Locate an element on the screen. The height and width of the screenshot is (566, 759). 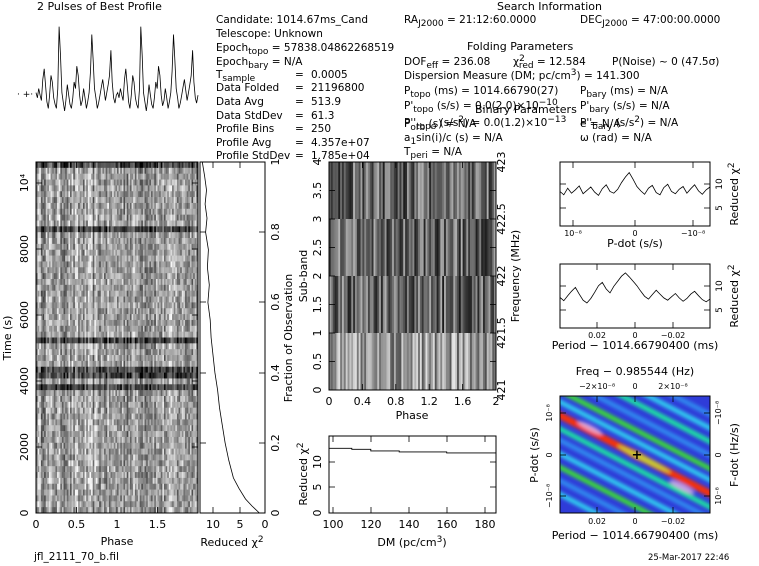
tperi-line: Tperi = N/A is located at coordinates (433, 153).